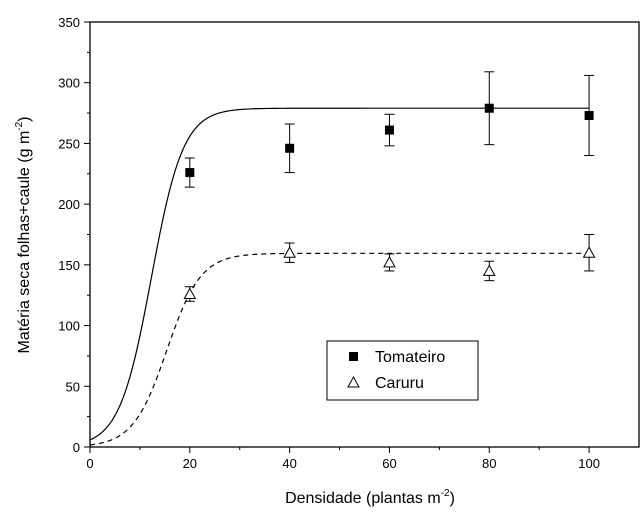  Describe the element at coordinates (489, 463) in the screenshot. I see `x-tick-label: 80` at that location.